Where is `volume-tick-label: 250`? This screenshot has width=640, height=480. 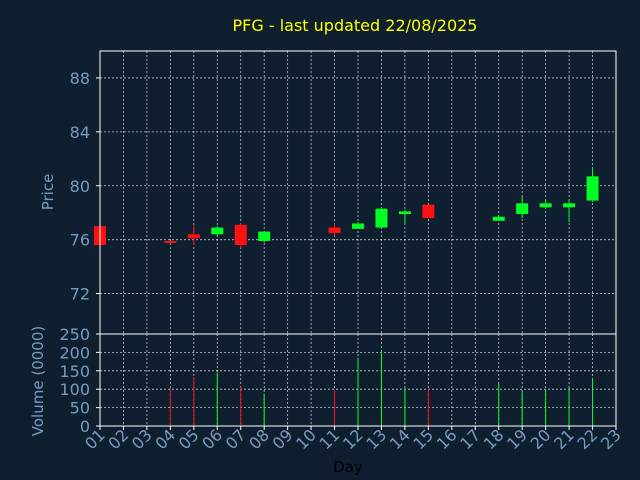 volume-tick-label: 250 is located at coordinates (74, 334).